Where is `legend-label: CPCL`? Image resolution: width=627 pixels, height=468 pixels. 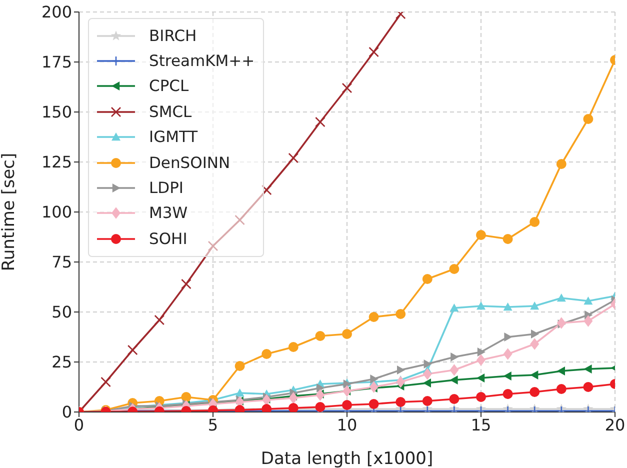
legend-label: CPCL is located at coordinates (169, 86).